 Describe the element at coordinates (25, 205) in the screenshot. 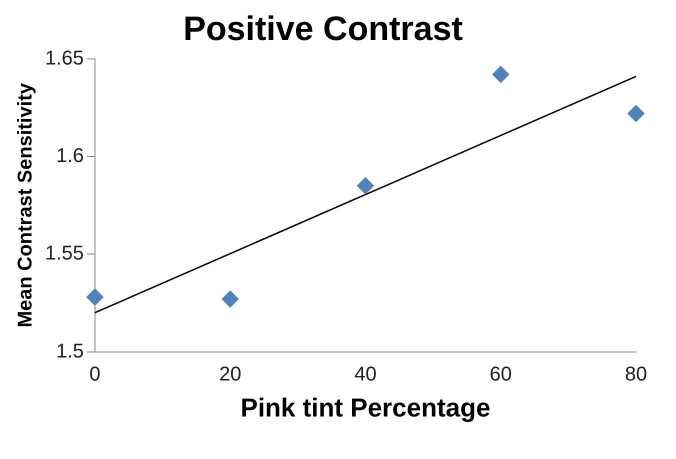

I see `y-axis-title: Mean Contrast Sensitivity` at that location.